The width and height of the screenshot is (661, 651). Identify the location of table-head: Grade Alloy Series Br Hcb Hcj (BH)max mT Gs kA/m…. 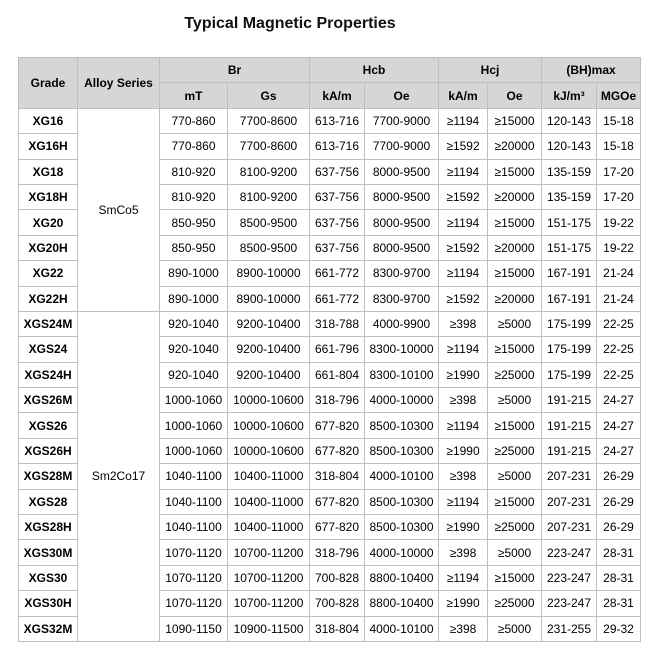
(330, 82).